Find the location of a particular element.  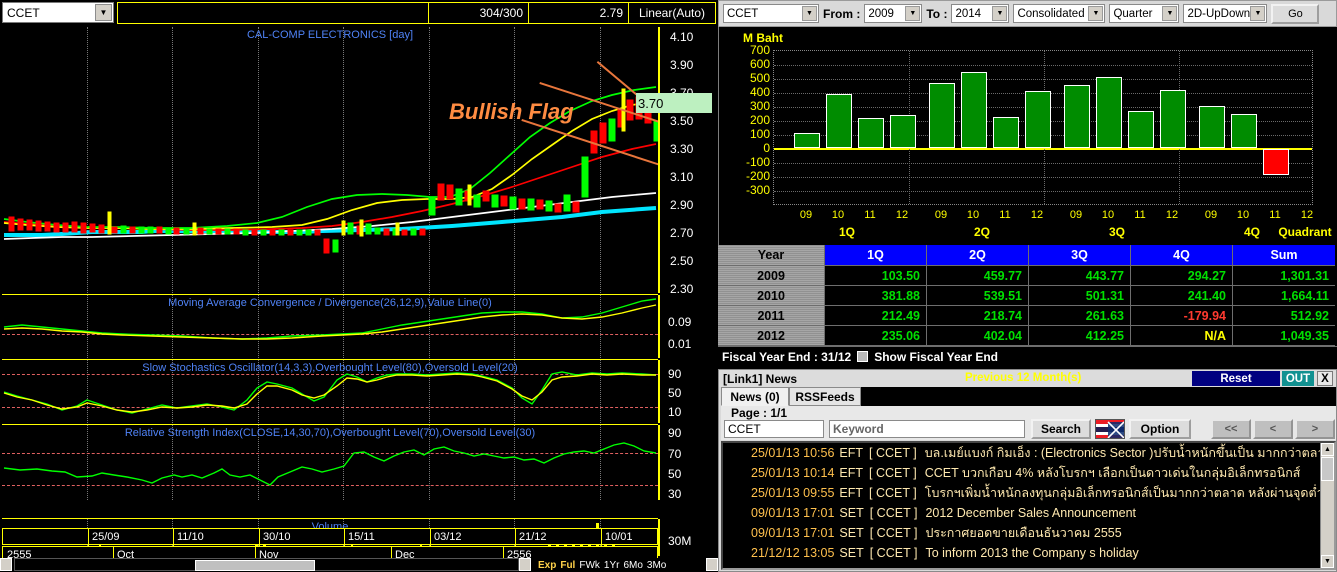

out-button: OUT is located at coordinates (1298, 378).